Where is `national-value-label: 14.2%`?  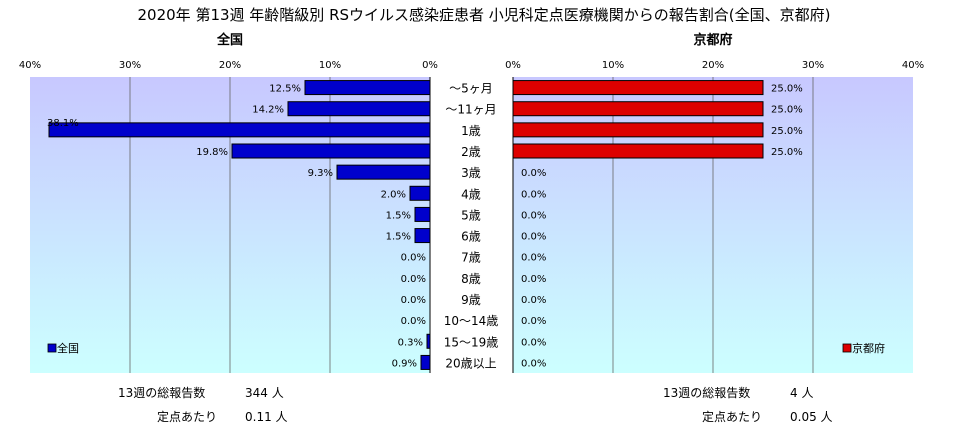
national-value-label: 14.2% is located at coordinates (268, 110).